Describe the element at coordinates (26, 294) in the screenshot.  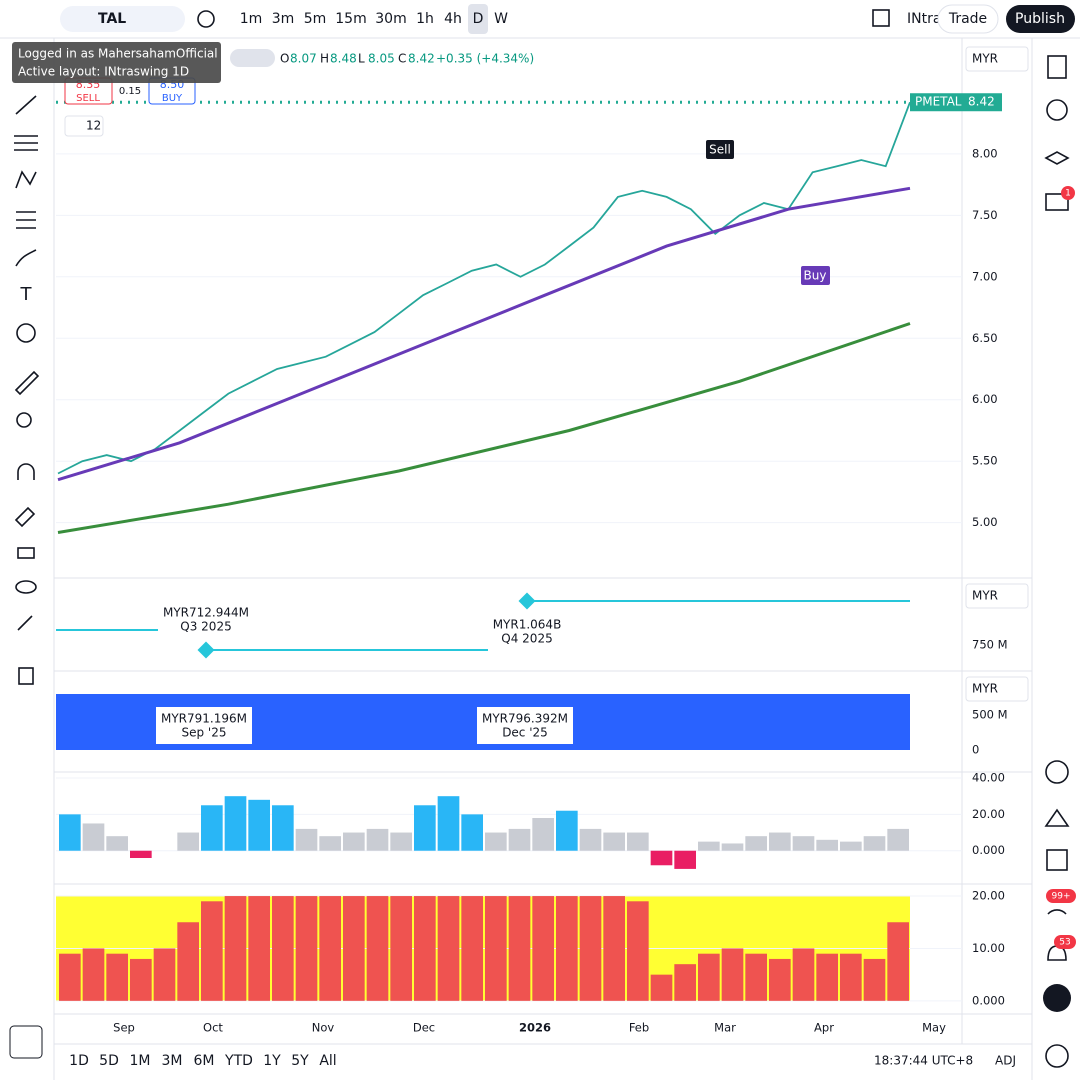
I see `text-tool: T` at that location.